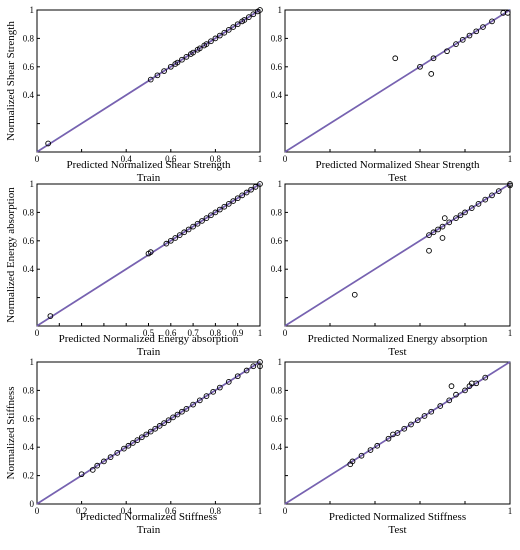 The height and width of the screenshot is (550, 520). Describe the element at coordinates (148, 517) in the screenshot. I see `x-axis-label: Predicted Normalized Stiffness` at that location.